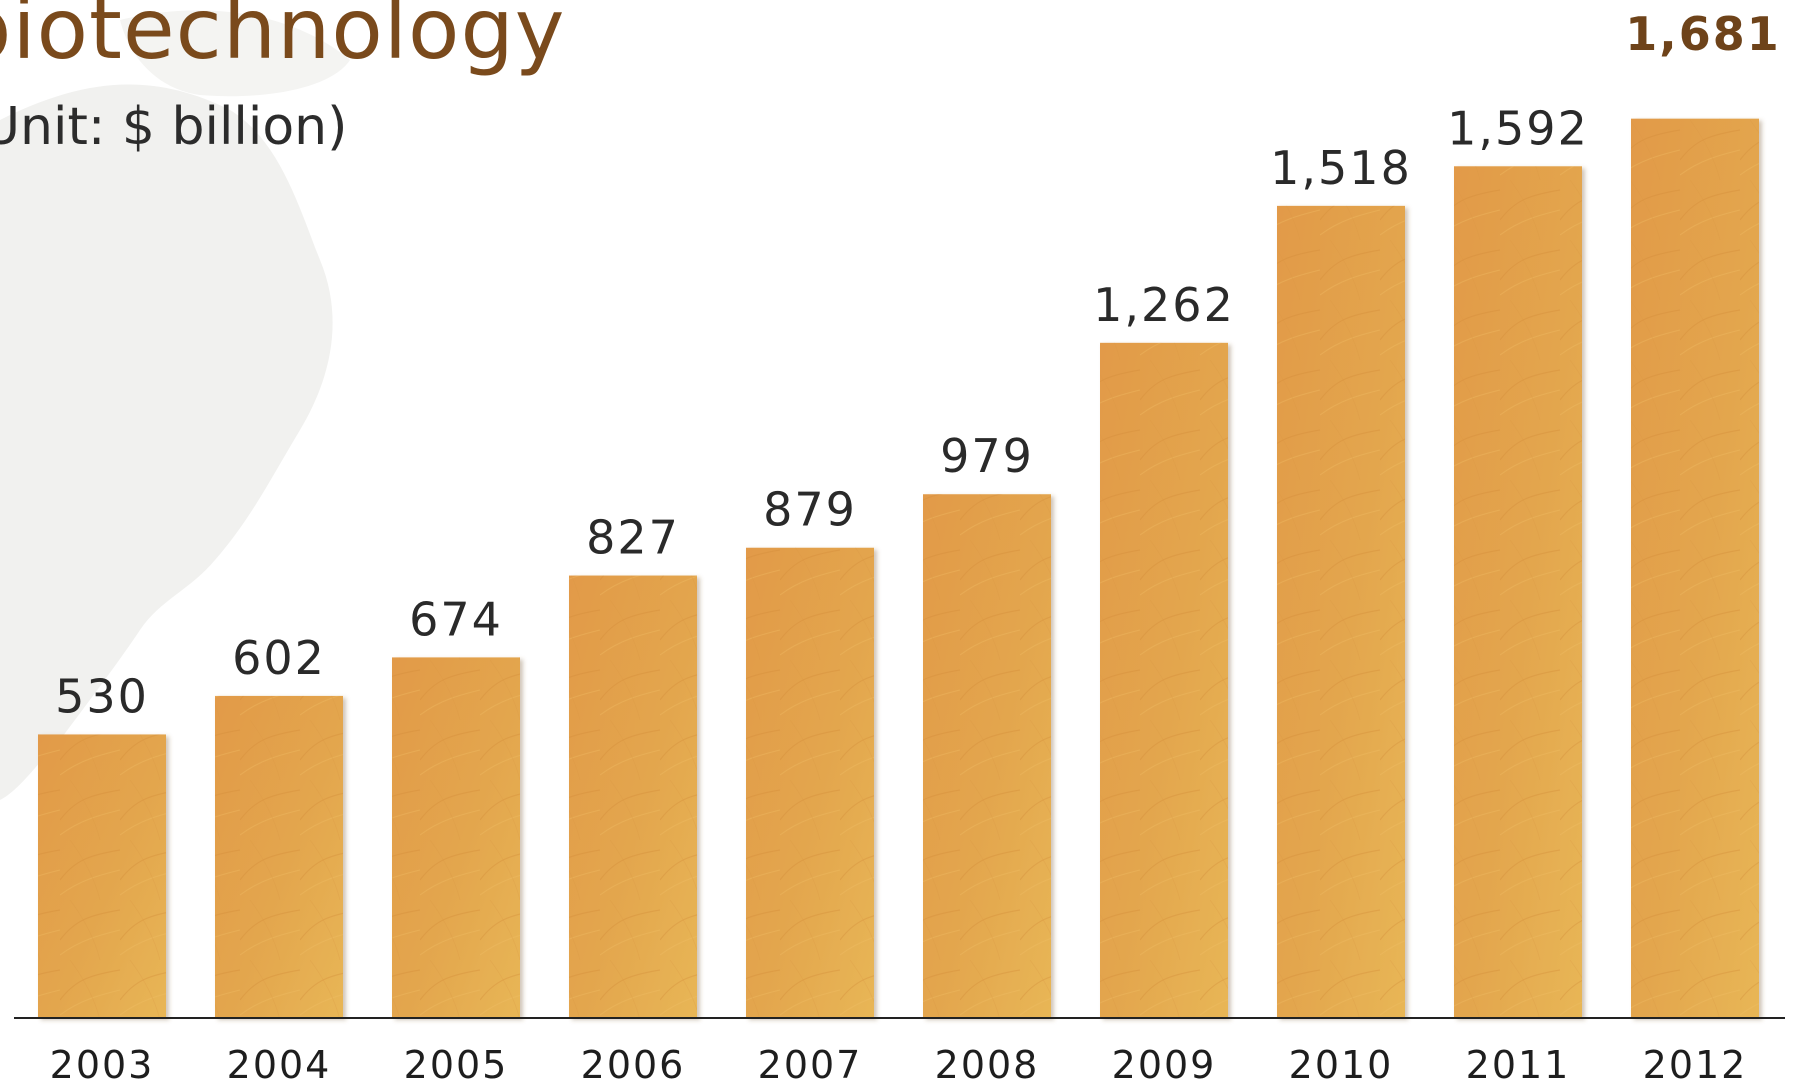  What do you see at coordinates (1518, 1061) in the screenshot?
I see `x-tick-label-2011: 2011` at bounding box center [1518, 1061].